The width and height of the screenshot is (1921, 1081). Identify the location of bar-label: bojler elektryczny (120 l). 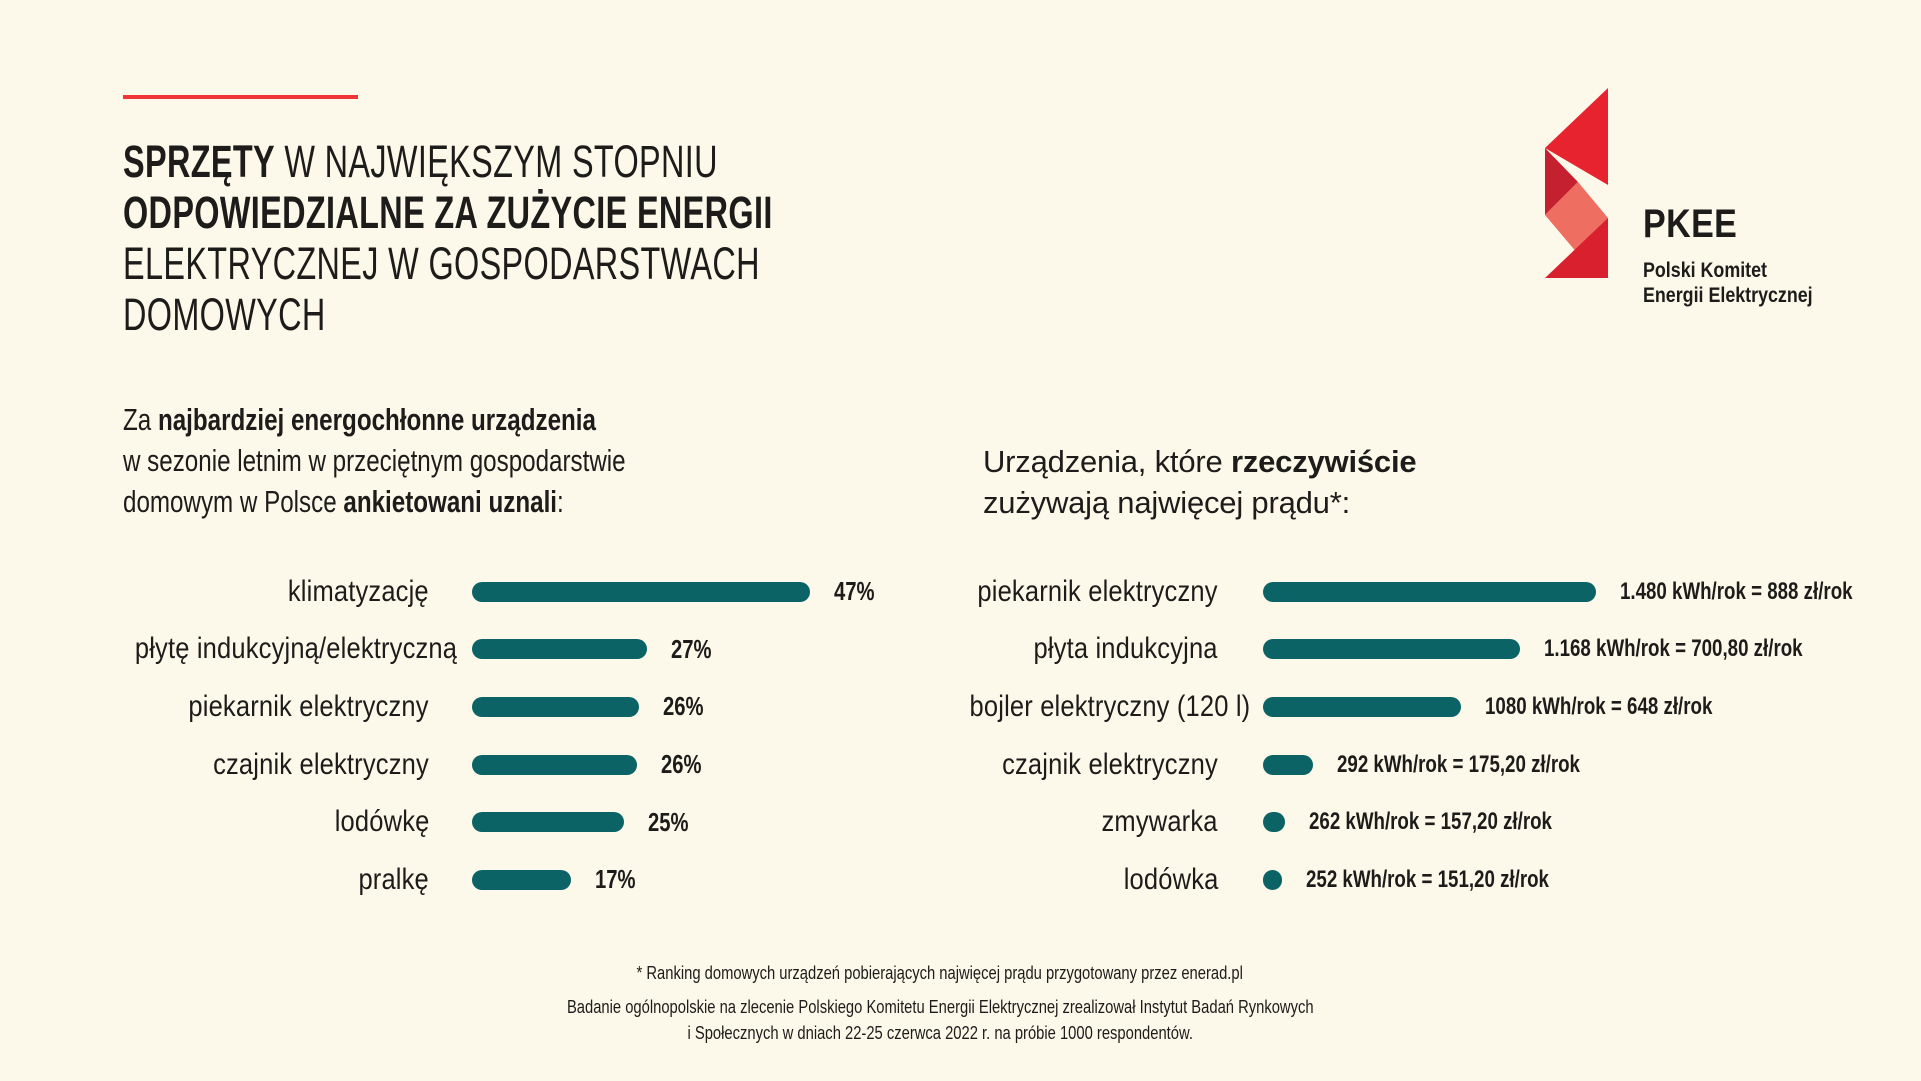
(1085, 707).